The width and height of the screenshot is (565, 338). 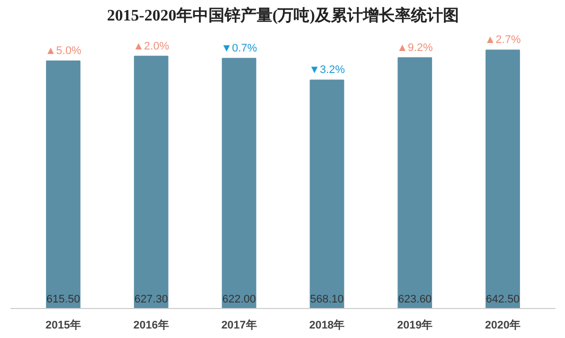 I want to click on x-tick-label: 2019年, so click(x=415, y=325).